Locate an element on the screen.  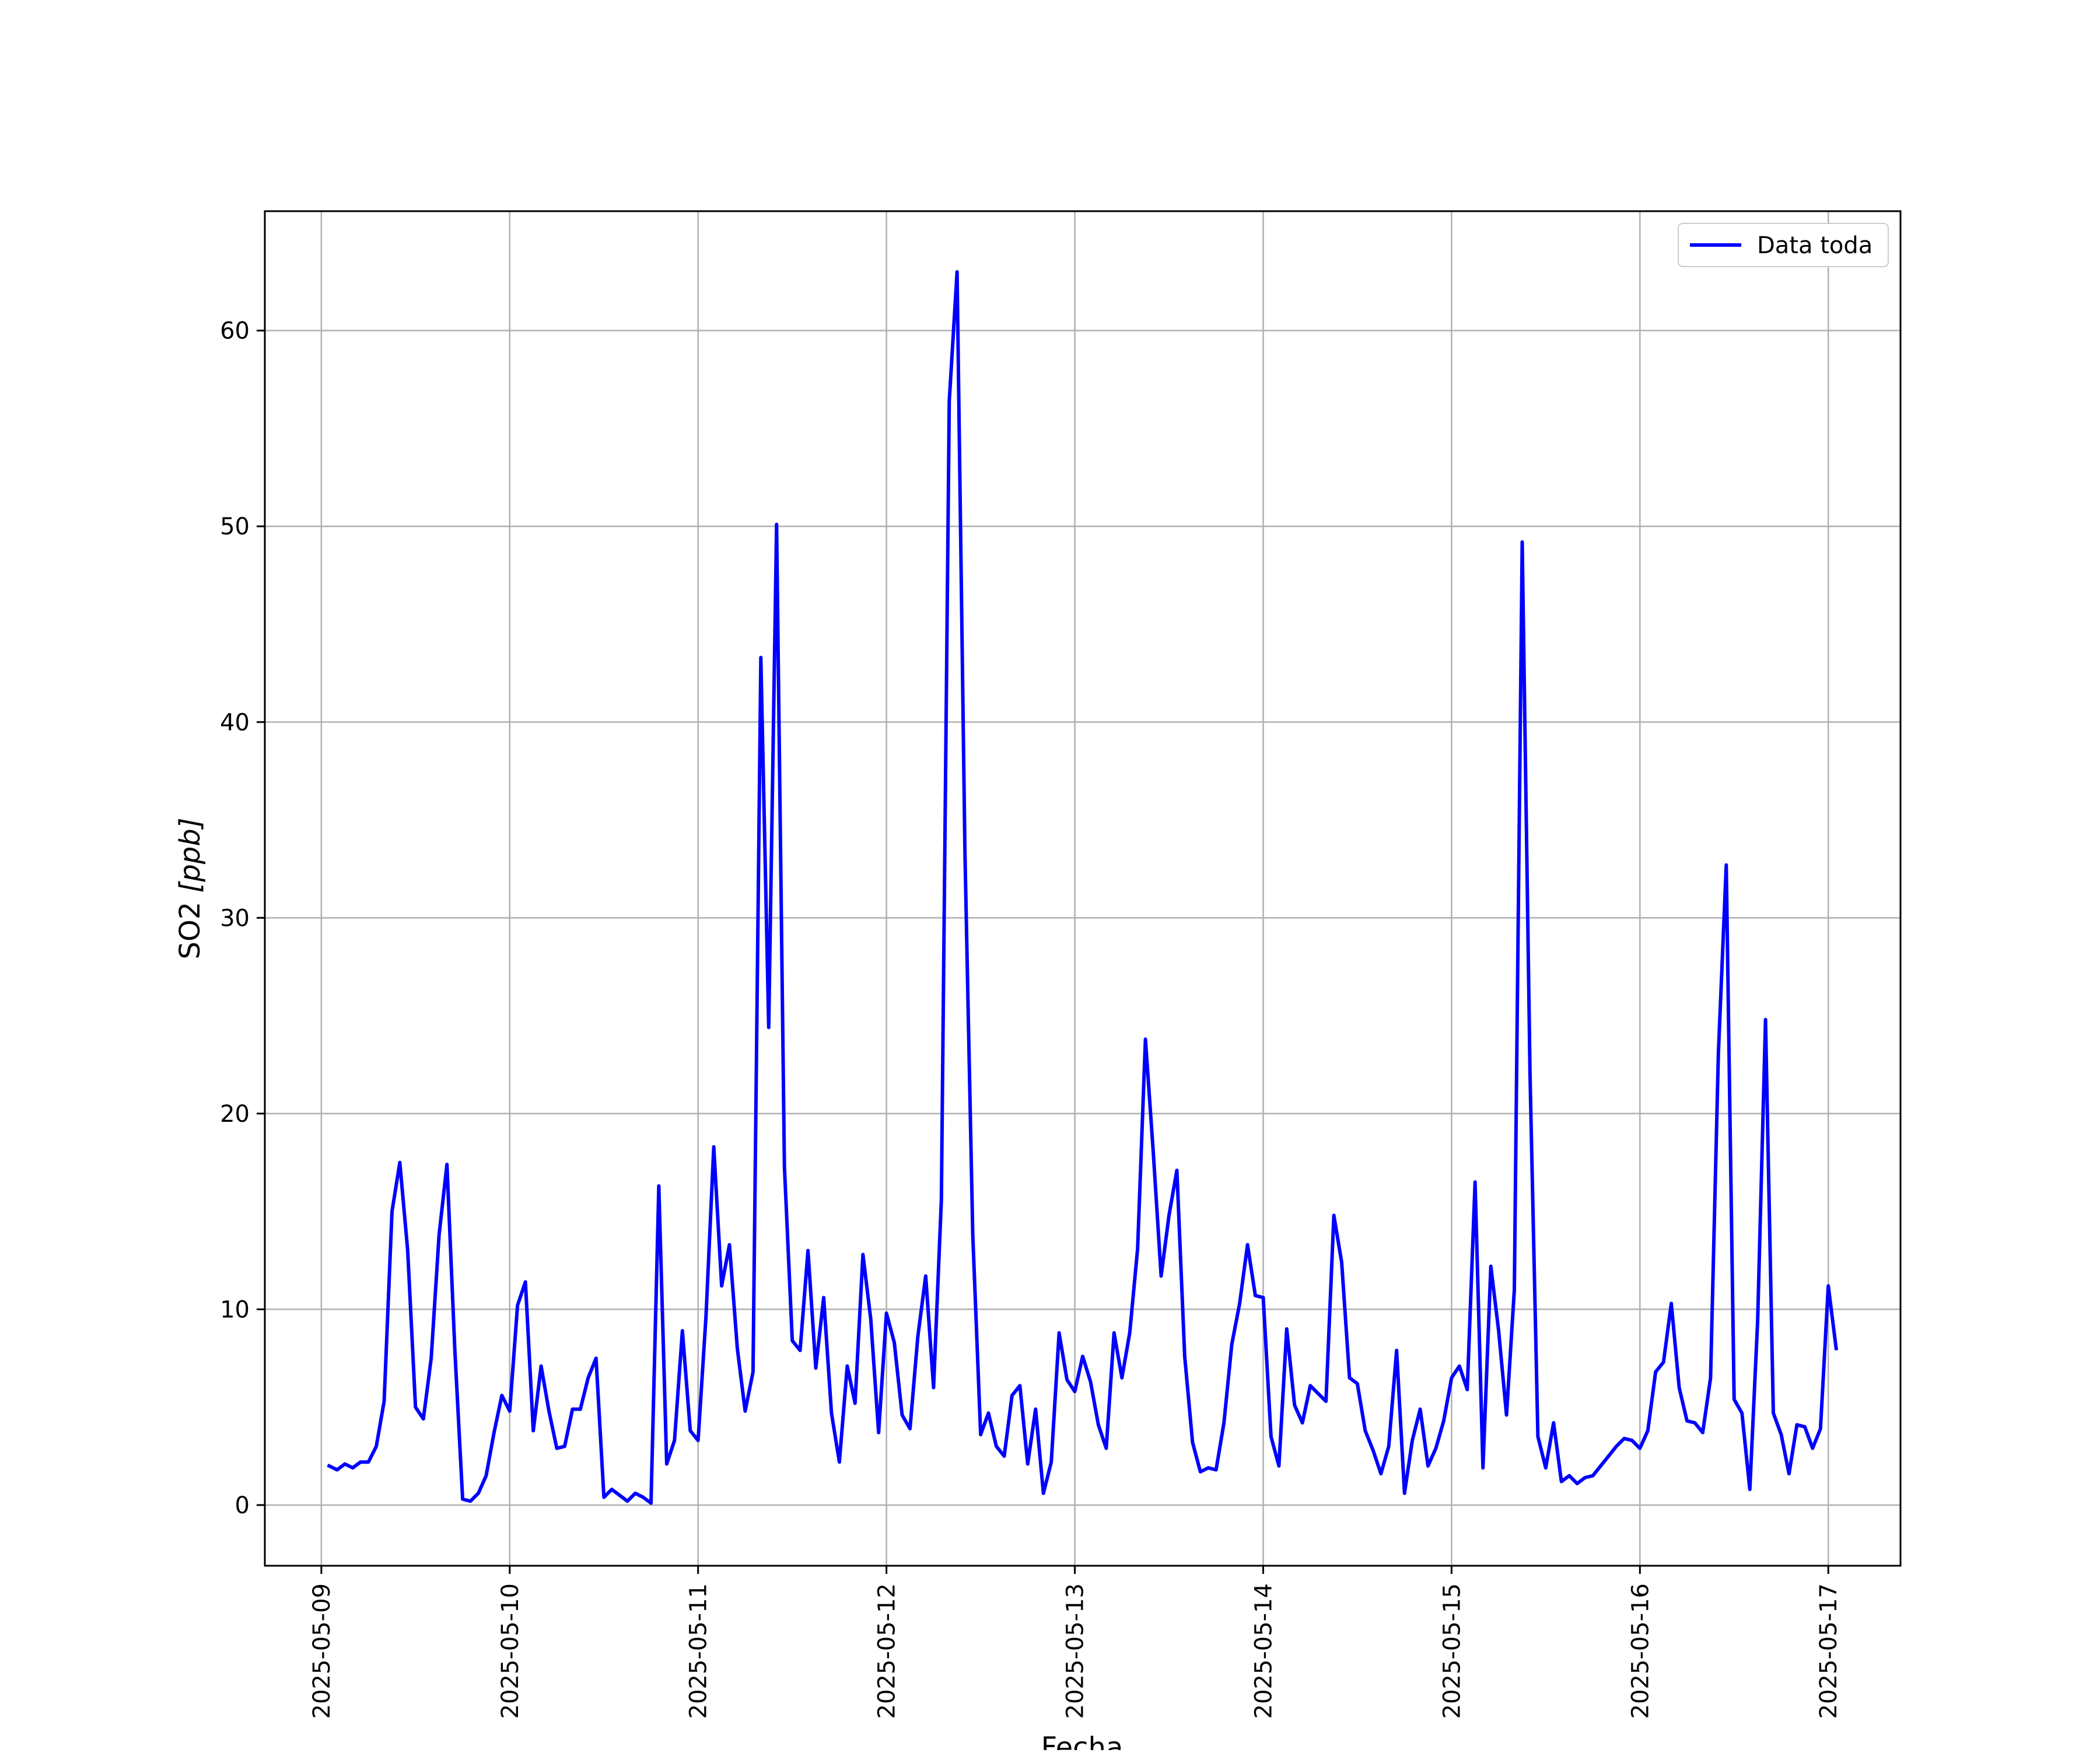
y-axis-label: SO2 [ppb] is located at coordinates (190, 889).